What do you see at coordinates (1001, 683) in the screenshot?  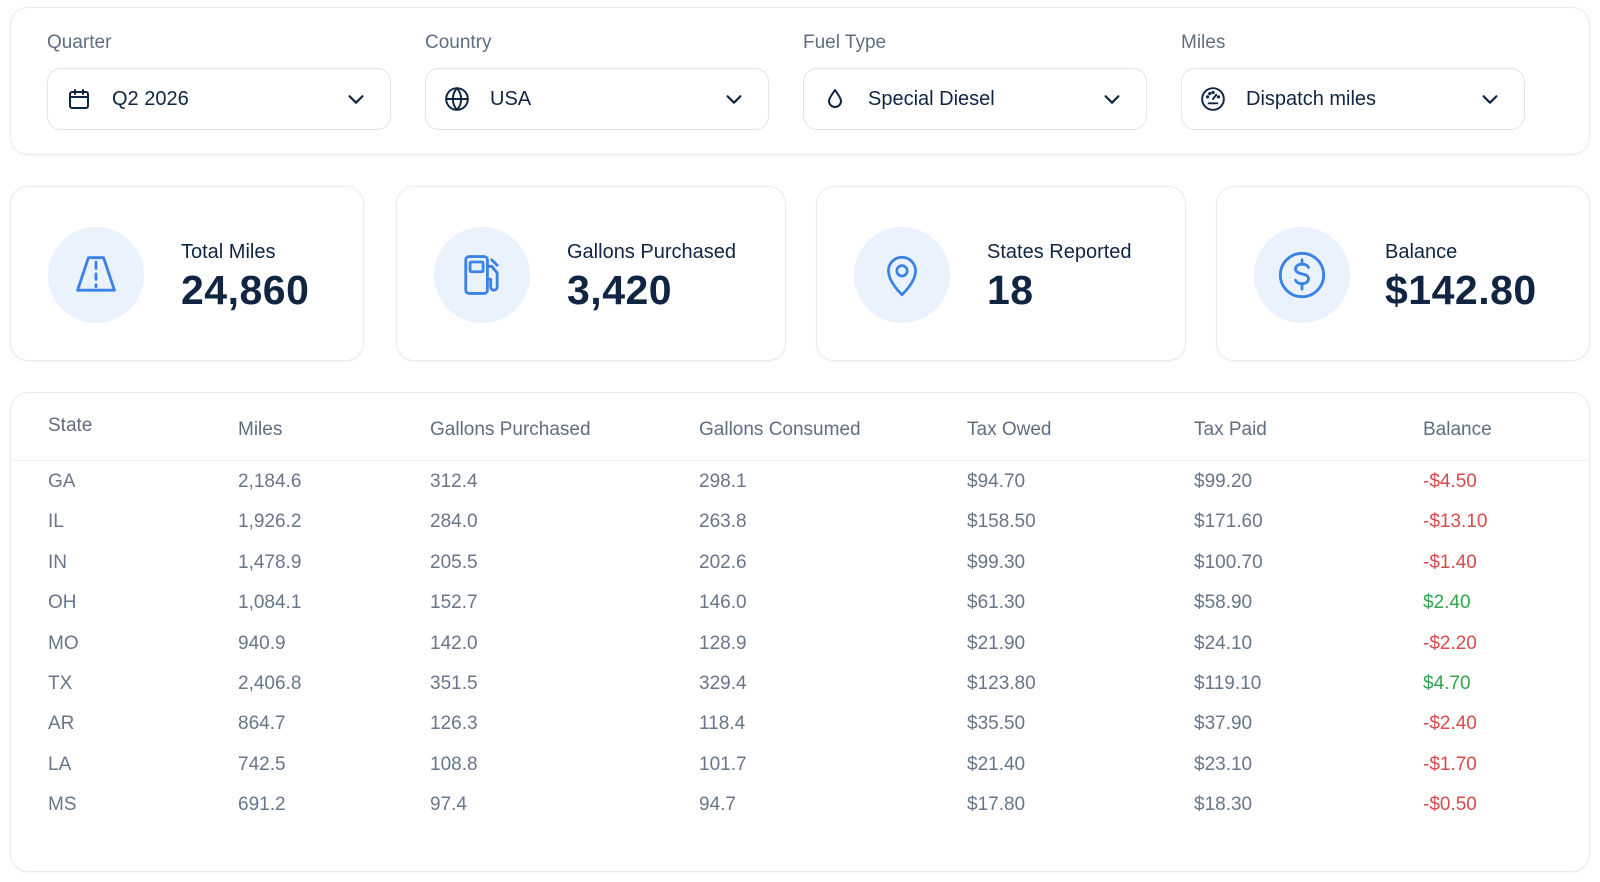 I see `cell-tax-owed: $123.80` at bounding box center [1001, 683].